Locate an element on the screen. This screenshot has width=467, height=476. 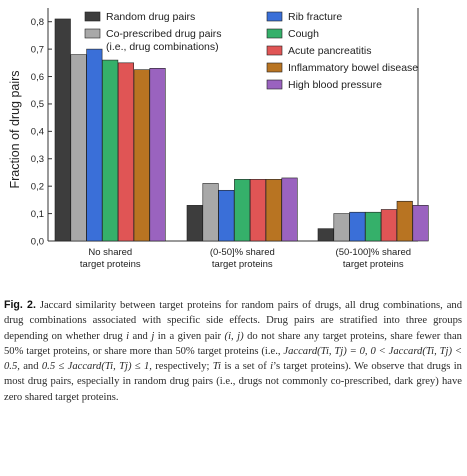
category-label: No shared is located at coordinates (110, 252).